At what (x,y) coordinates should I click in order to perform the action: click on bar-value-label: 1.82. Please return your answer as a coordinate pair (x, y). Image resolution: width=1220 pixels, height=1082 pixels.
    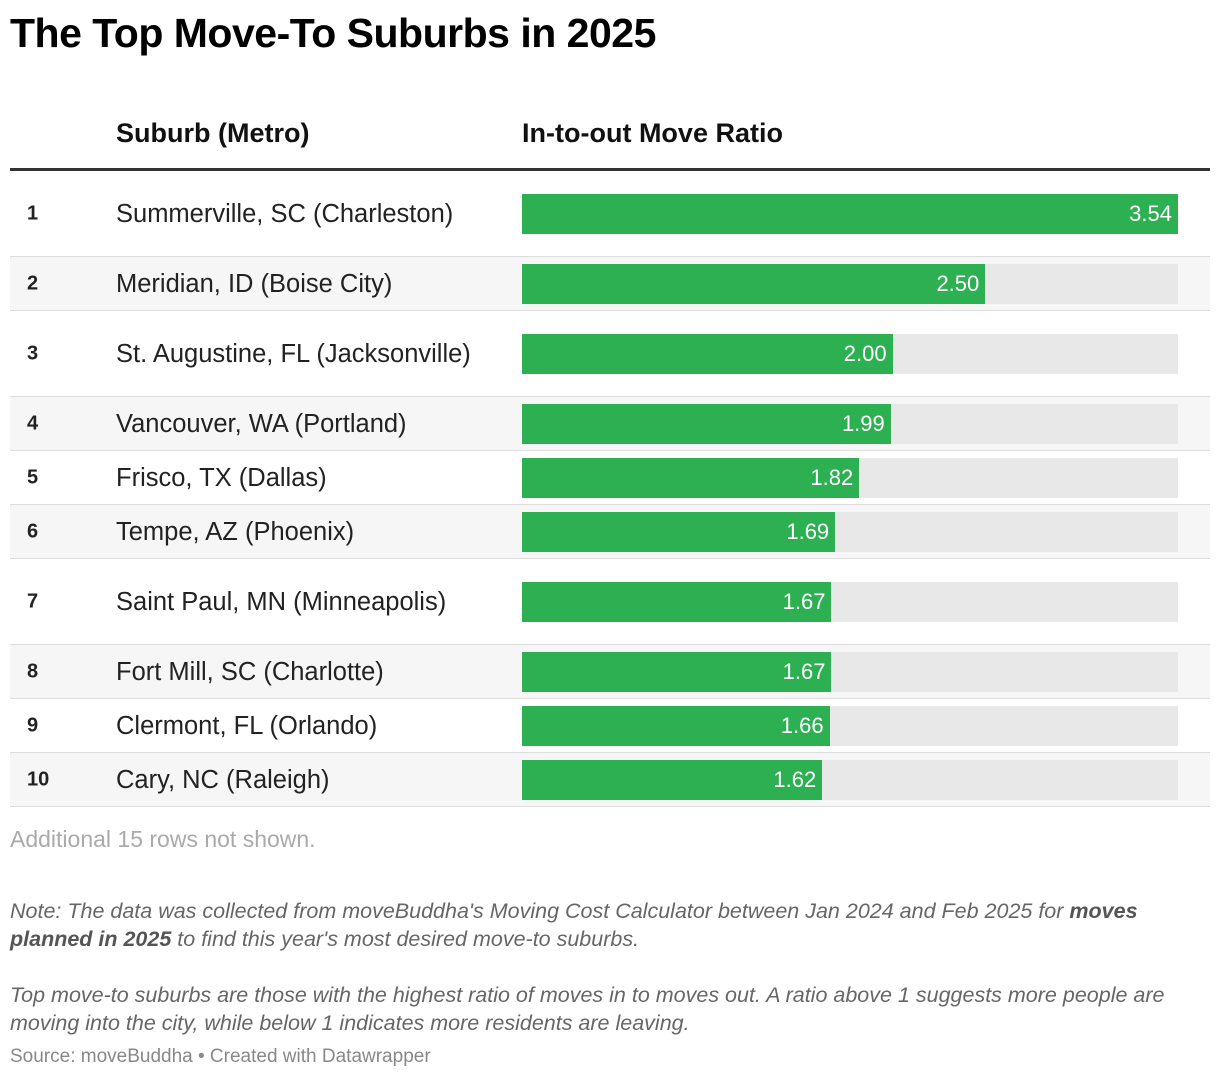
    Looking at the image, I should click on (832, 477).